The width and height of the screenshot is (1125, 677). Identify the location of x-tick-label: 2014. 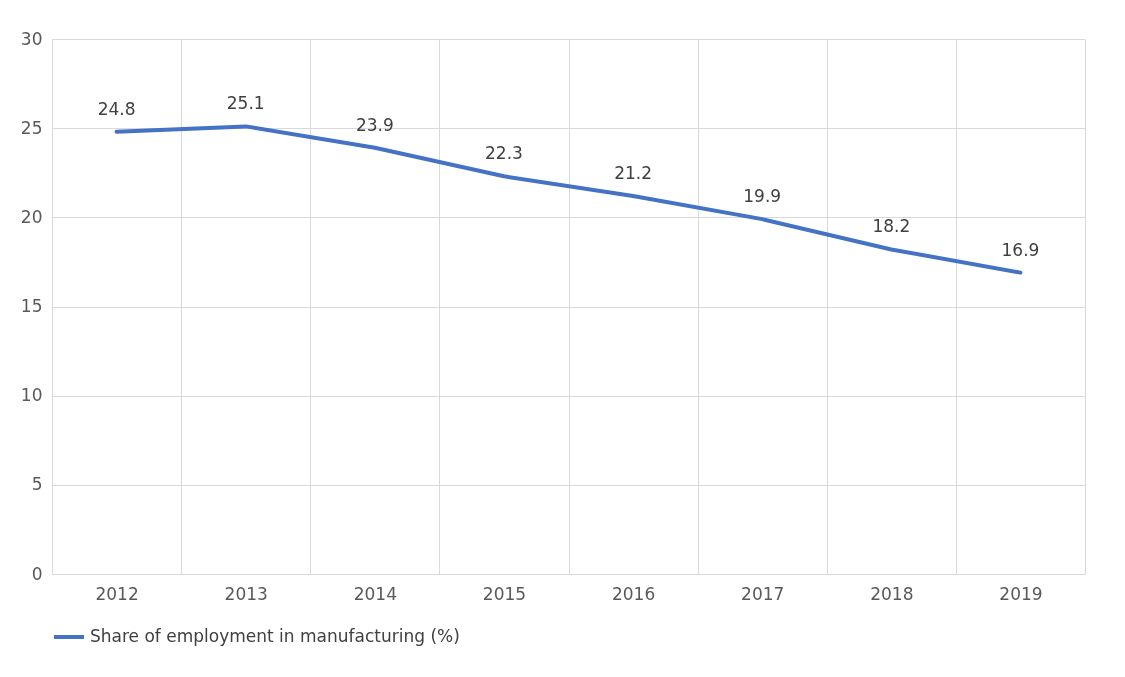
(375, 593).